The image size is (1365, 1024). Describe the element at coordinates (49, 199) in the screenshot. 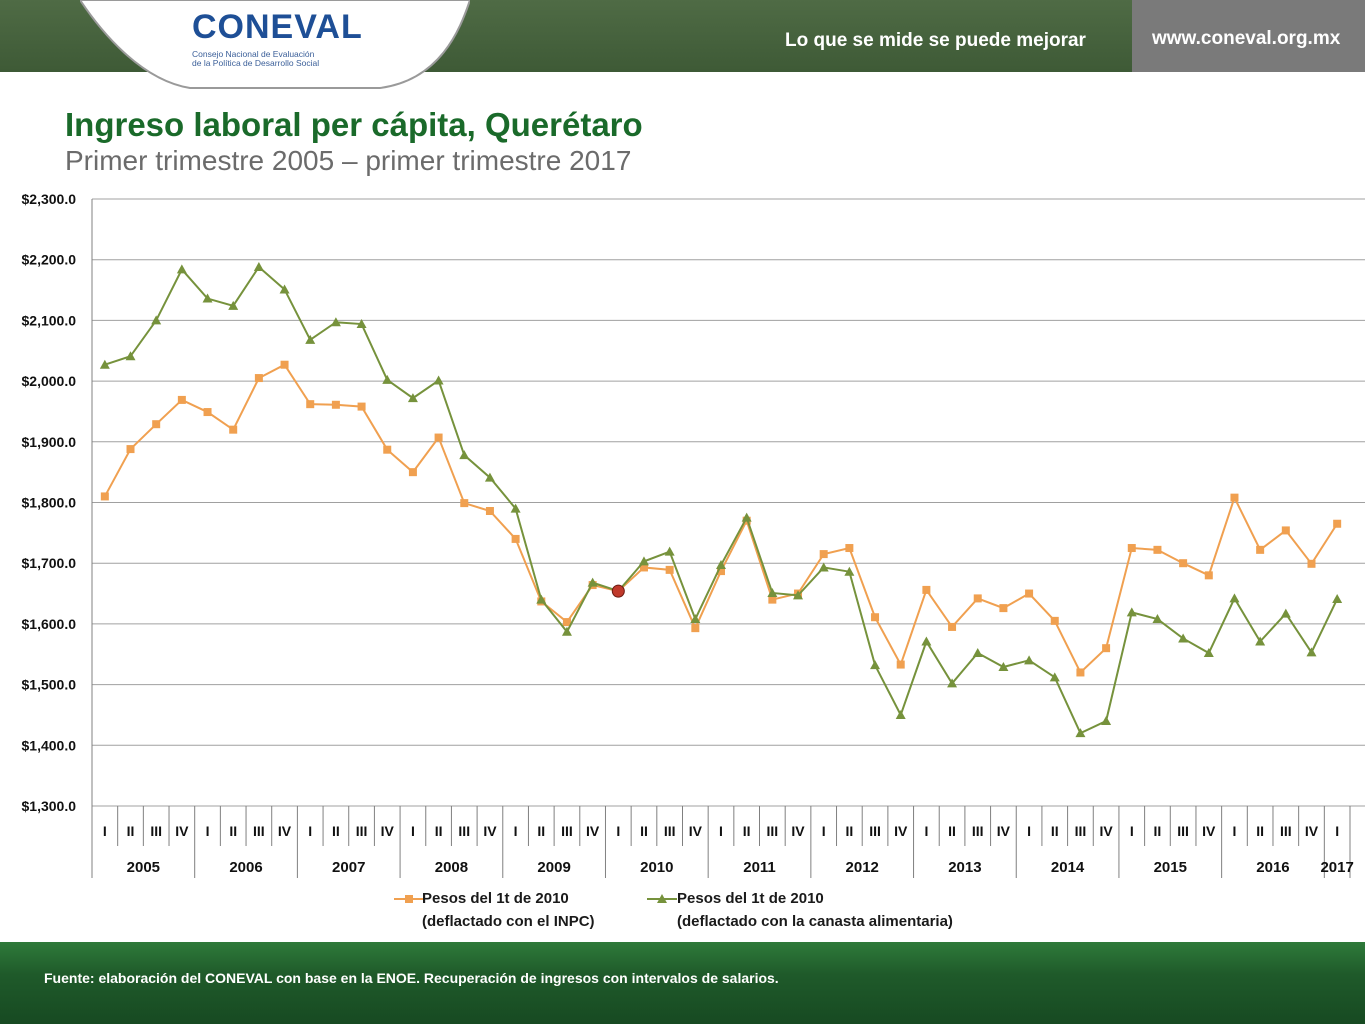

I see `y-tick-label: $2,300.0` at that location.